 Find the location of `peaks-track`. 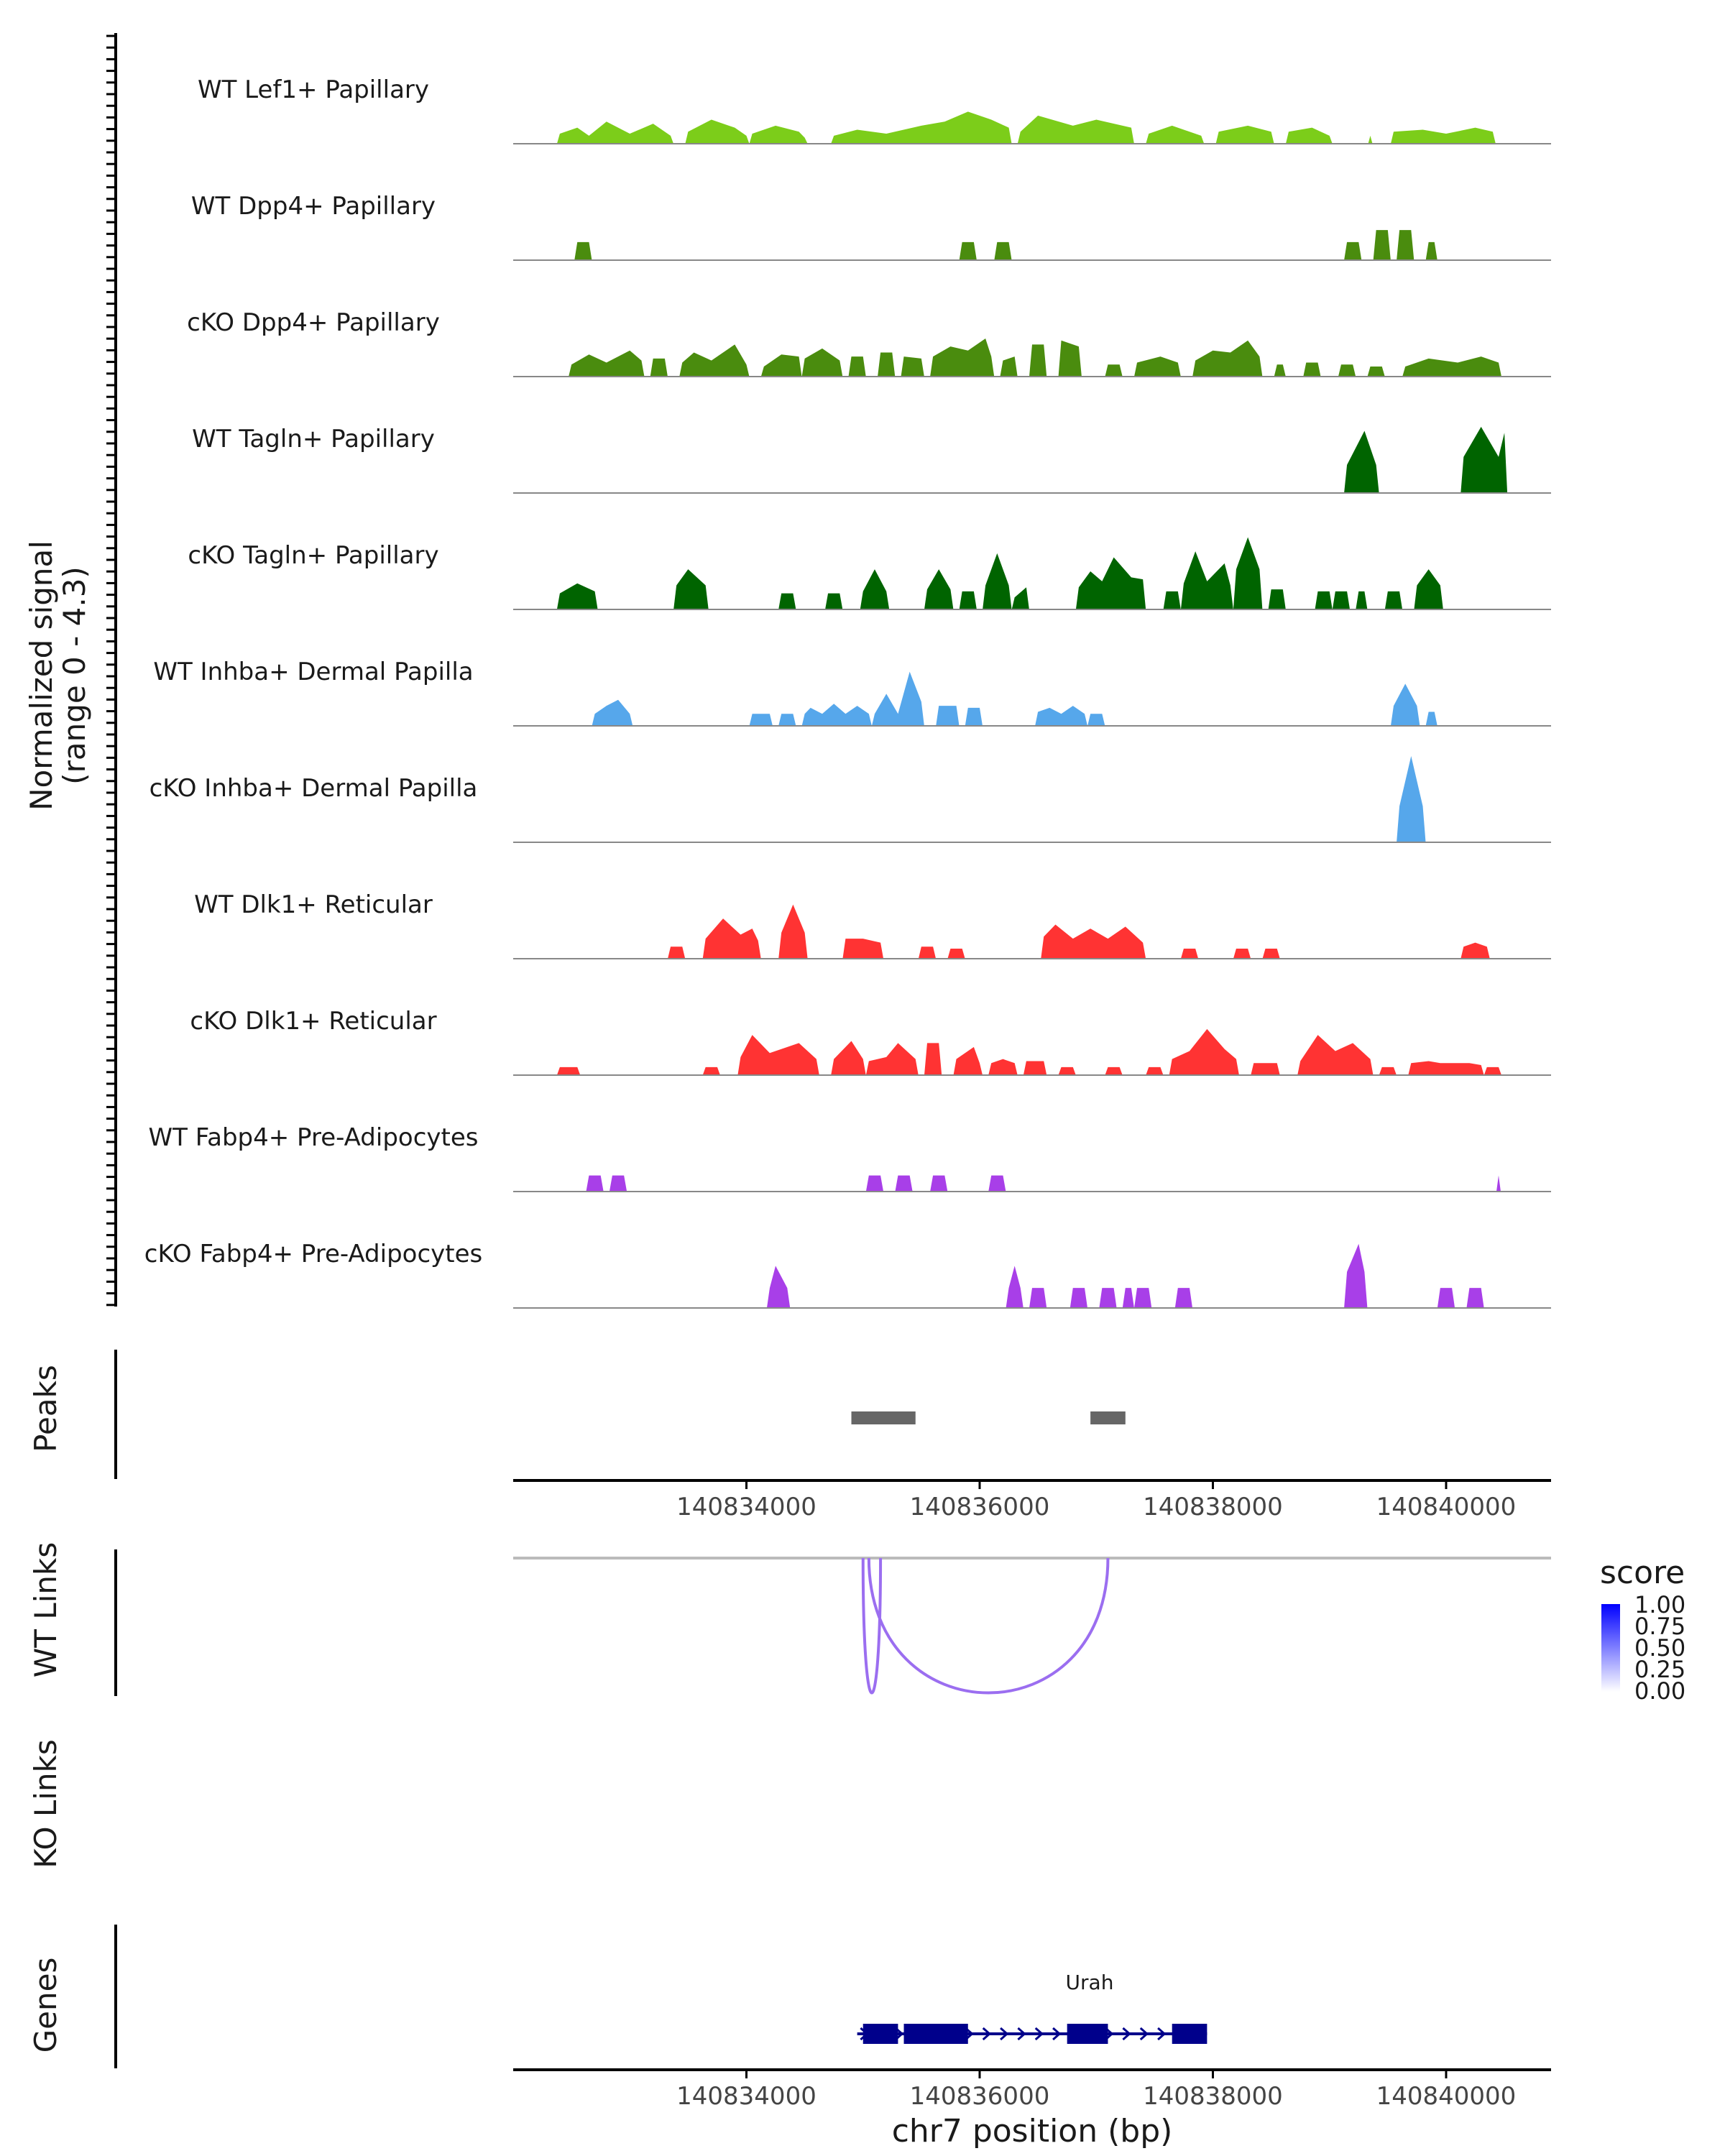

peaks-track is located at coordinates (988, 1417).